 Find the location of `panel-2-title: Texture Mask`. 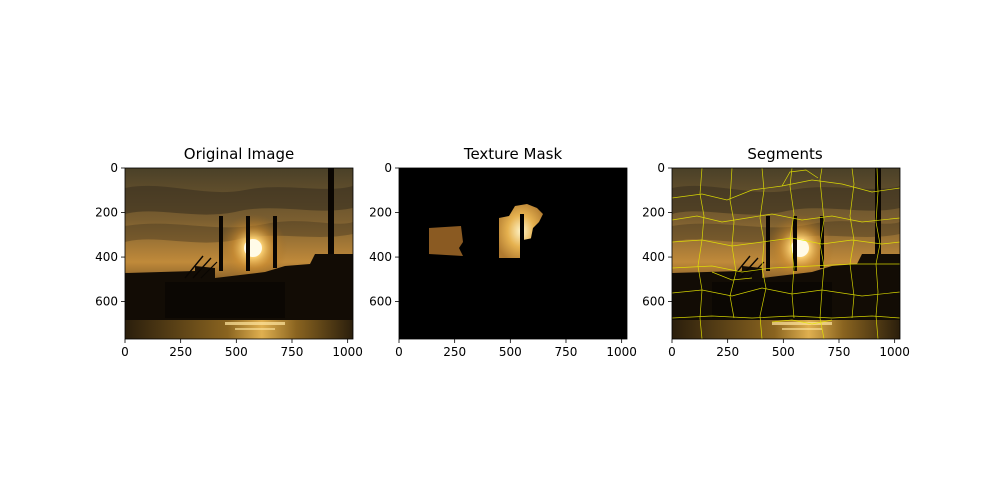

panel-2-title: Texture Mask is located at coordinates (513, 154).